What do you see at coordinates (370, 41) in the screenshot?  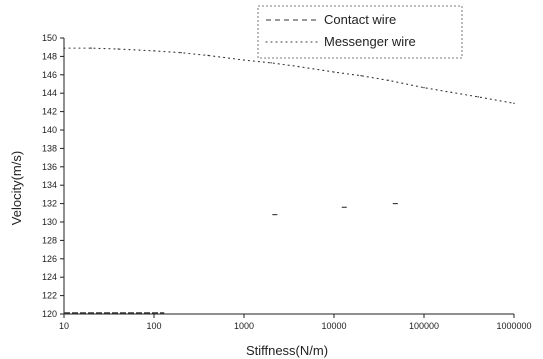 I see `messenger-wire-legend-label: Messenger wire` at bounding box center [370, 41].